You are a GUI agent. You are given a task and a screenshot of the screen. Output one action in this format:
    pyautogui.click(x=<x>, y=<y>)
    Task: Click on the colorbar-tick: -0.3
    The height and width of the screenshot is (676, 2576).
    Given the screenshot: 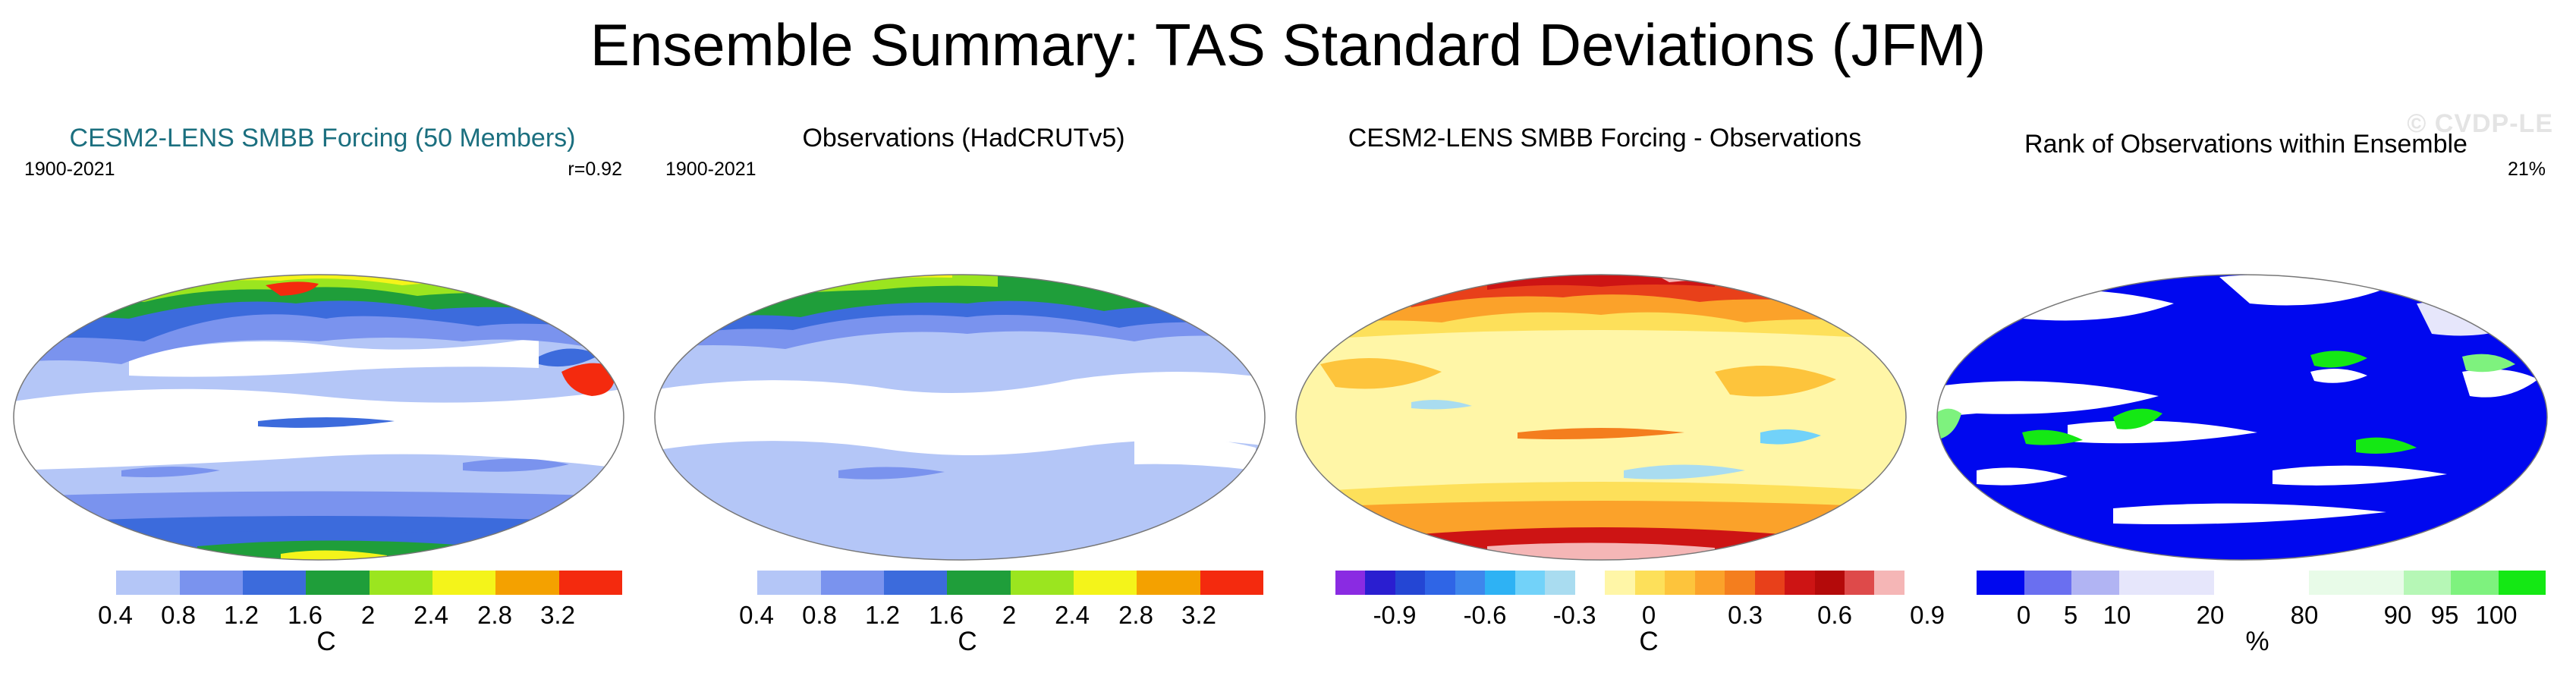 What is the action you would take?
    pyautogui.click(x=1574, y=615)
    